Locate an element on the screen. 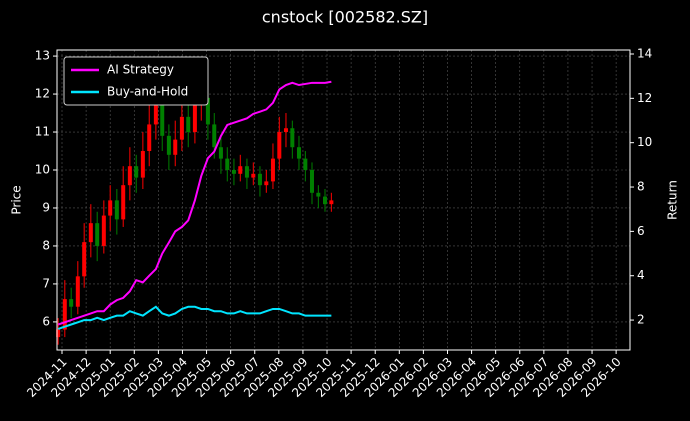 The height and width of the screenshot is (421, 690). y-axis-label: Price is located at coordinates (17, 199).